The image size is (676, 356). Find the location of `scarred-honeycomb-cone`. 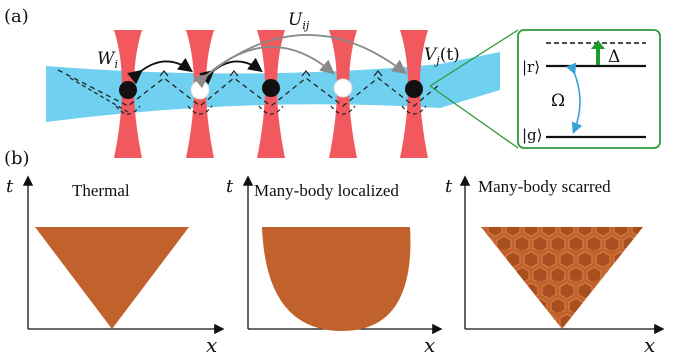

scarred-honeycomb-cone is located at coordinates (562, 278).